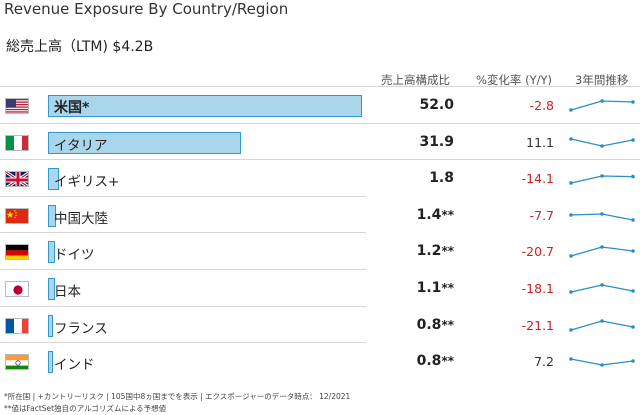  Describe the element at coordinates (81, 218) in the screenshot. I see `country-name: 中国大陸` at that location.